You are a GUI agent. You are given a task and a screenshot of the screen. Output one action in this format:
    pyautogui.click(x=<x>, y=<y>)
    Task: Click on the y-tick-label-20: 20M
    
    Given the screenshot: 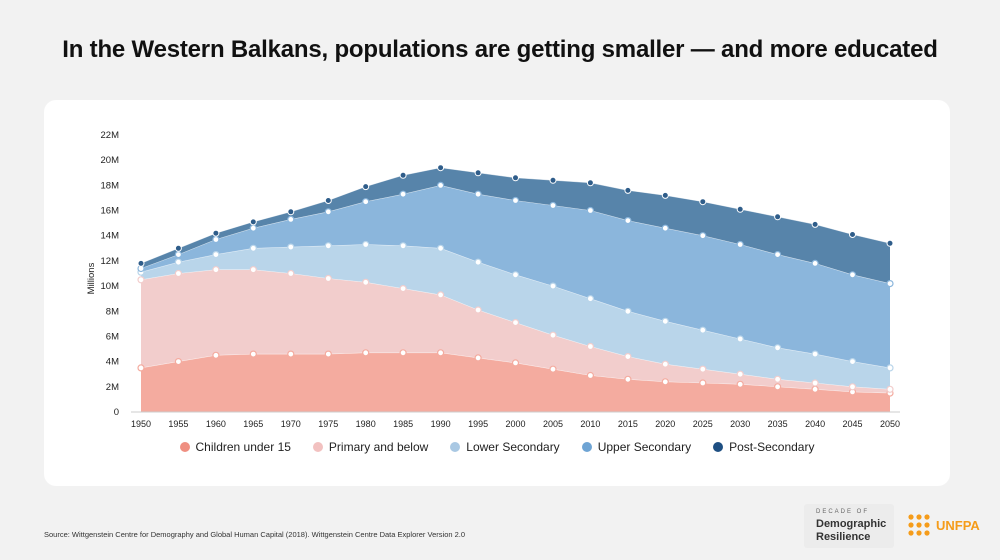 What is the action you would take?
    pyautogui.click(x=110, y=160)
    